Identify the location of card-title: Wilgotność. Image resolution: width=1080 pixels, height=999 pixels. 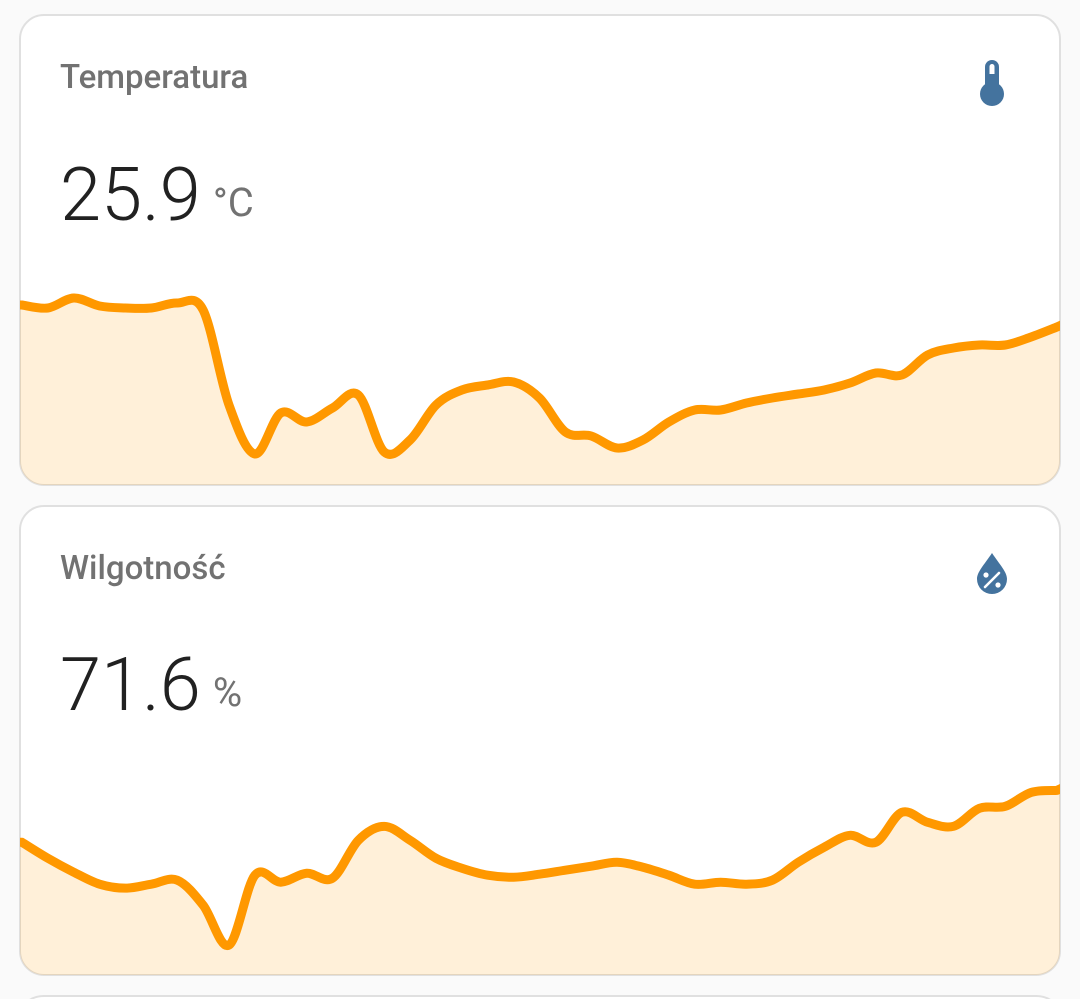
(143, 568).